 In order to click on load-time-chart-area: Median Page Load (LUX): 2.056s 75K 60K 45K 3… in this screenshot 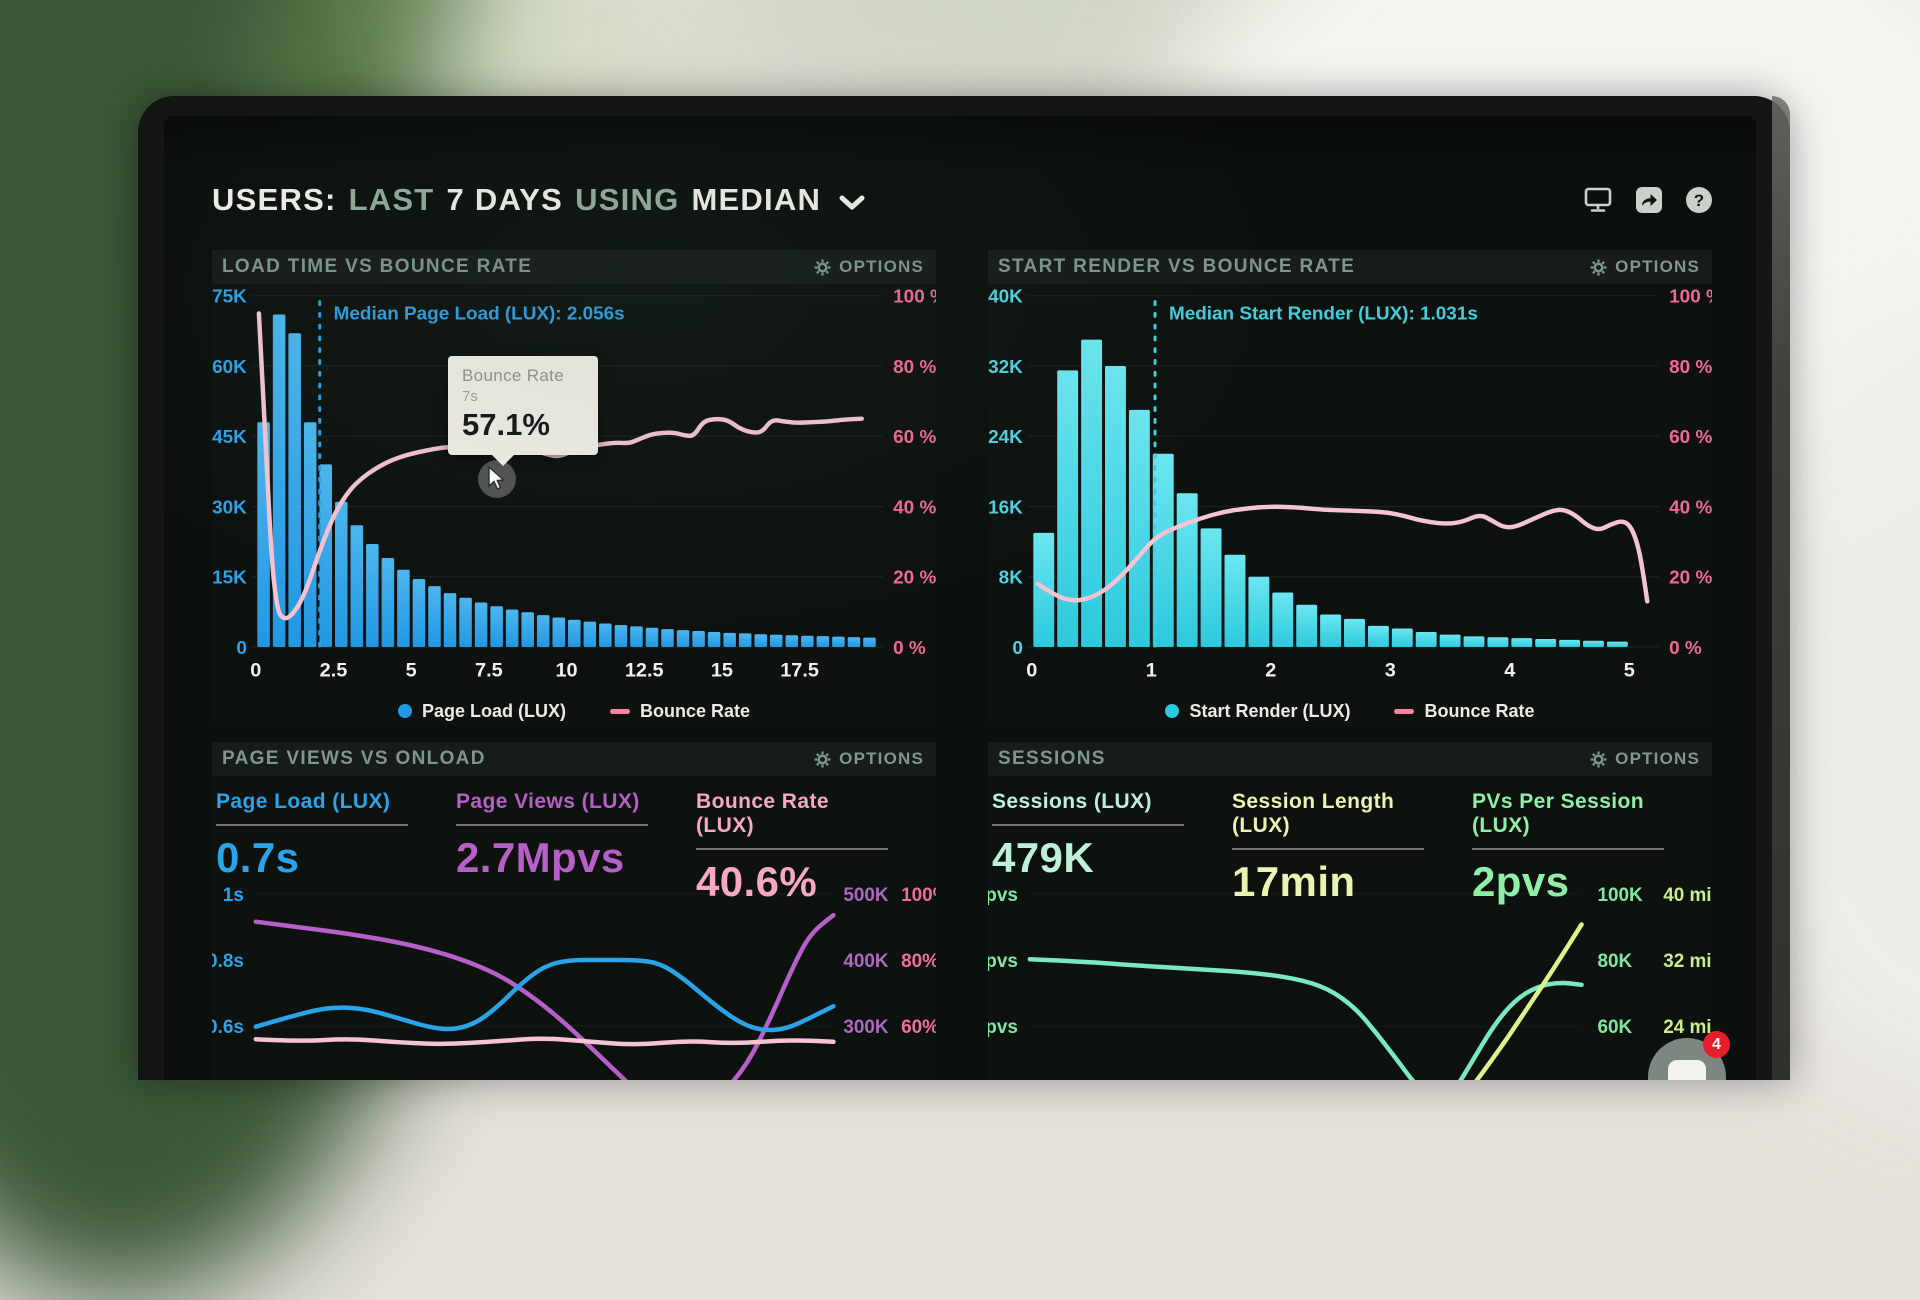, I will do `click(574, 490)`.